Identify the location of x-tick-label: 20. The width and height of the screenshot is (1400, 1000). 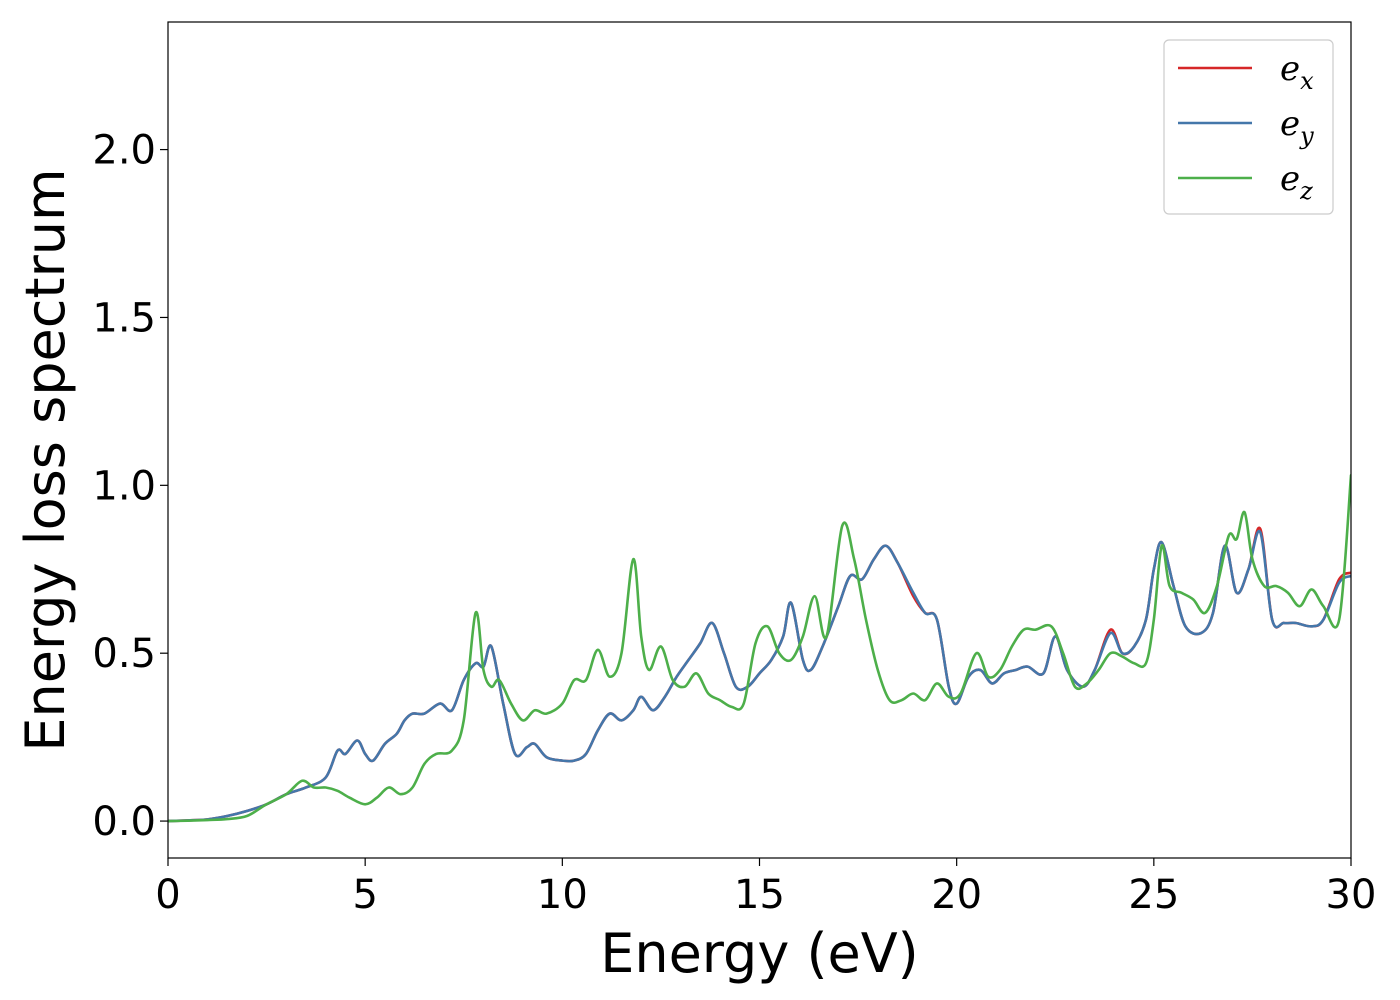
(956, 895).